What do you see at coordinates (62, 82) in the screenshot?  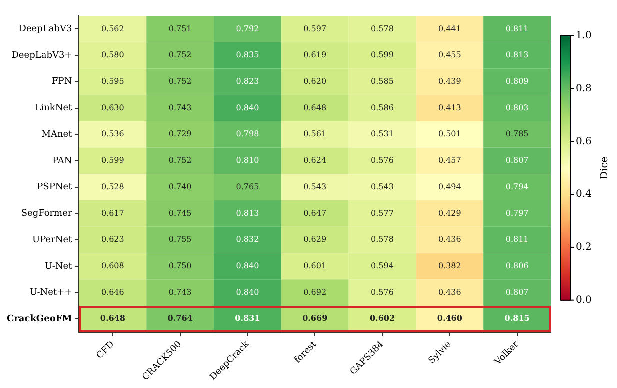 I see `y-tick-label: FPN` at bounding box center [62, 82].